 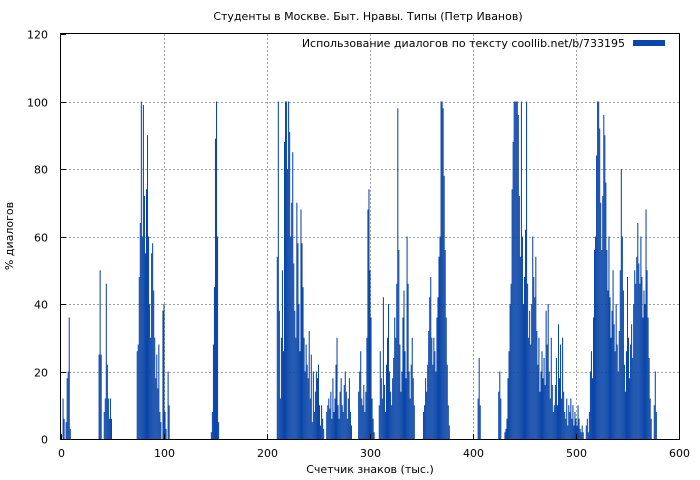 I want to click on x-axis-label: Счетчик знаков (тыс.), so click(x=370, y=469).